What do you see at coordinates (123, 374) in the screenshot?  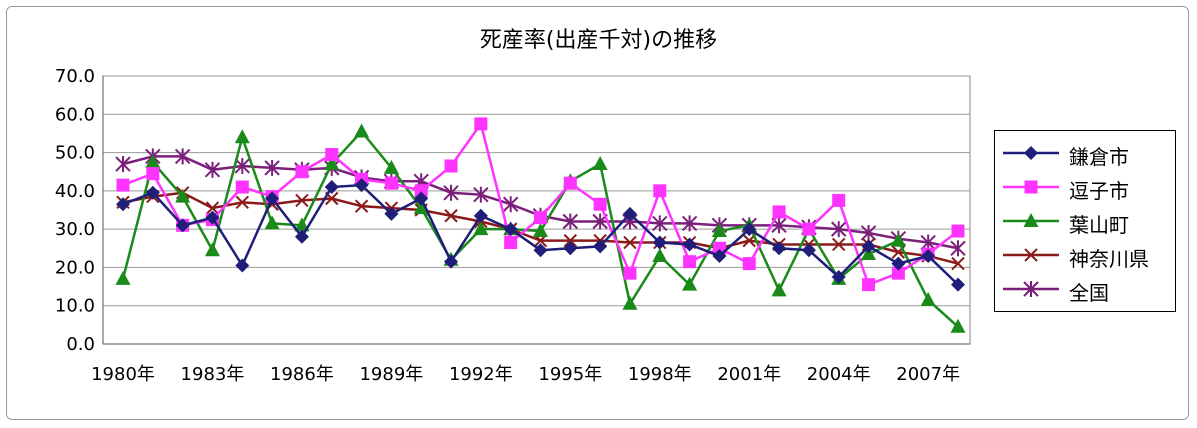 I see `x-tick-label: 1980年` at bounding box center [123, 374].